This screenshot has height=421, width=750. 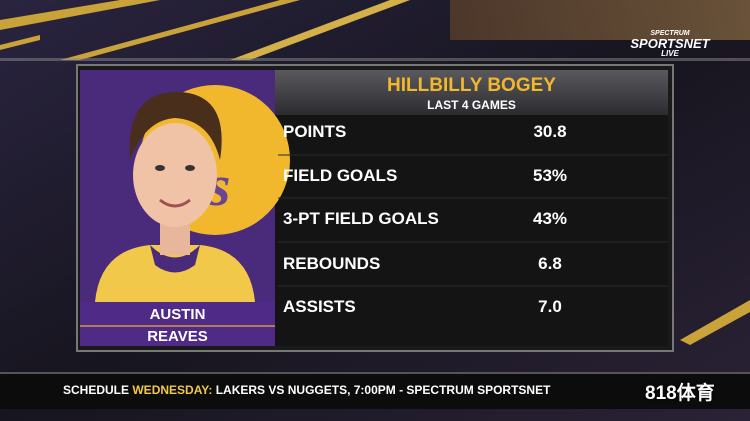 I want to click on ticker-day: WEDNESDAY:, so click(x=172, y=390).